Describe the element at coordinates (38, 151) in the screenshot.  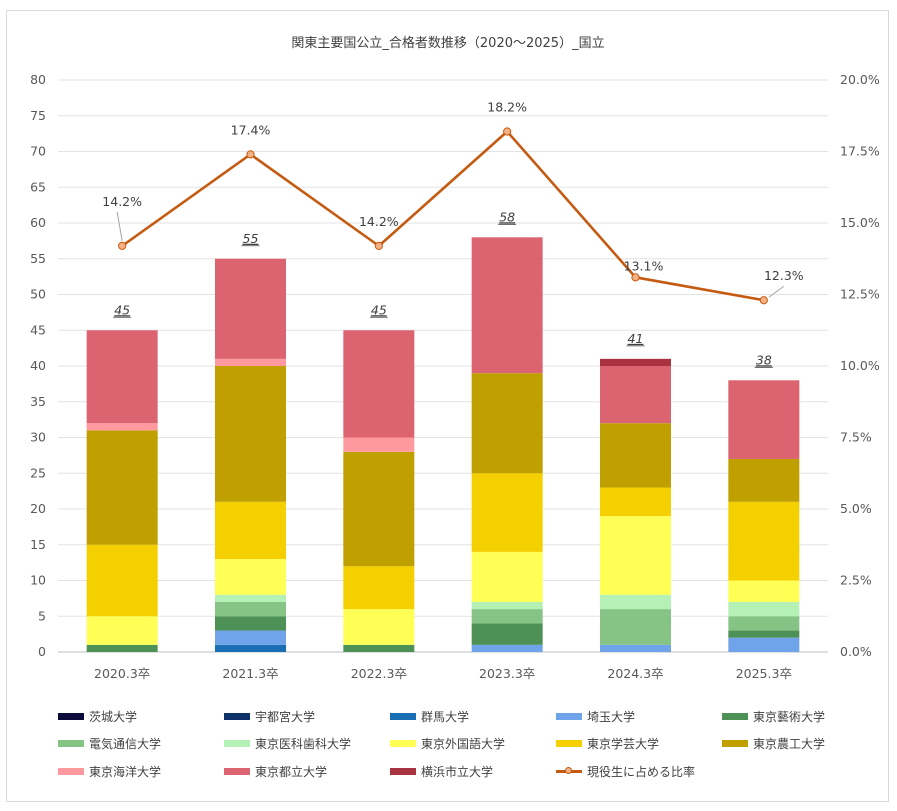
I see `y-tick-label: 70` at that location.